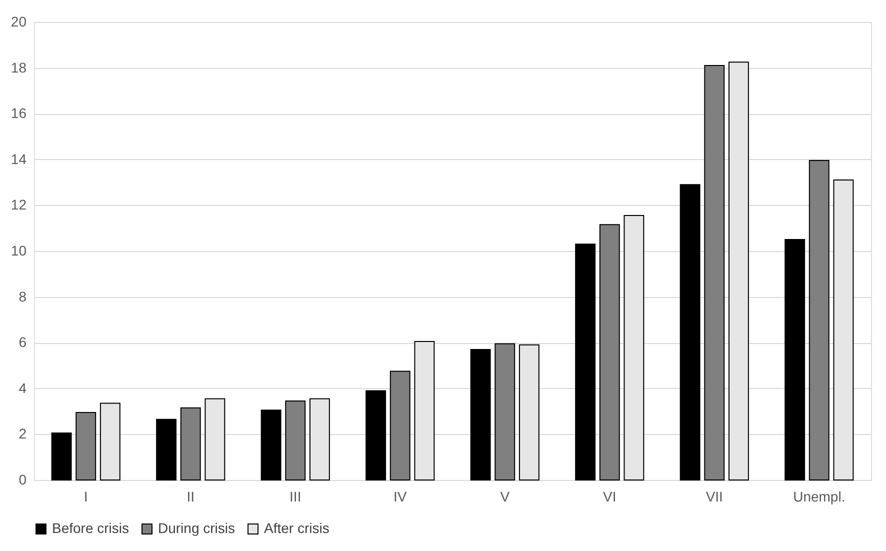 This screenshot has width=886, height=551. I want to click on x-tick-label: II, so click(190, 496).